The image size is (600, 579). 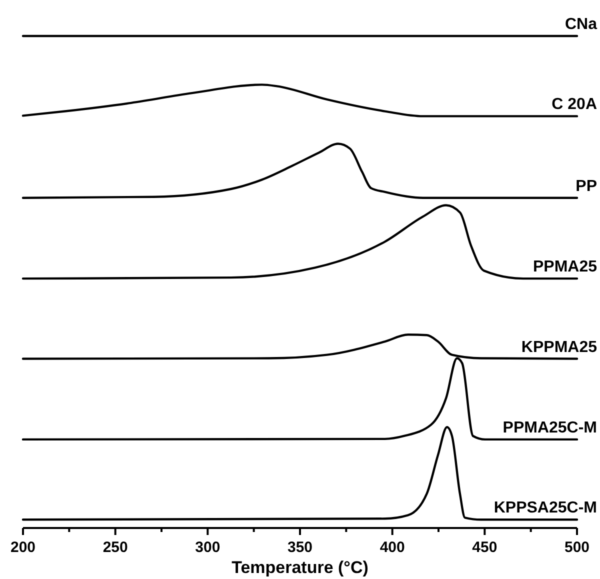 What do you see at coordinates (23, 547) in the screenshot?
I see `x-tick-label: 200` at bounding box center [23, 547].